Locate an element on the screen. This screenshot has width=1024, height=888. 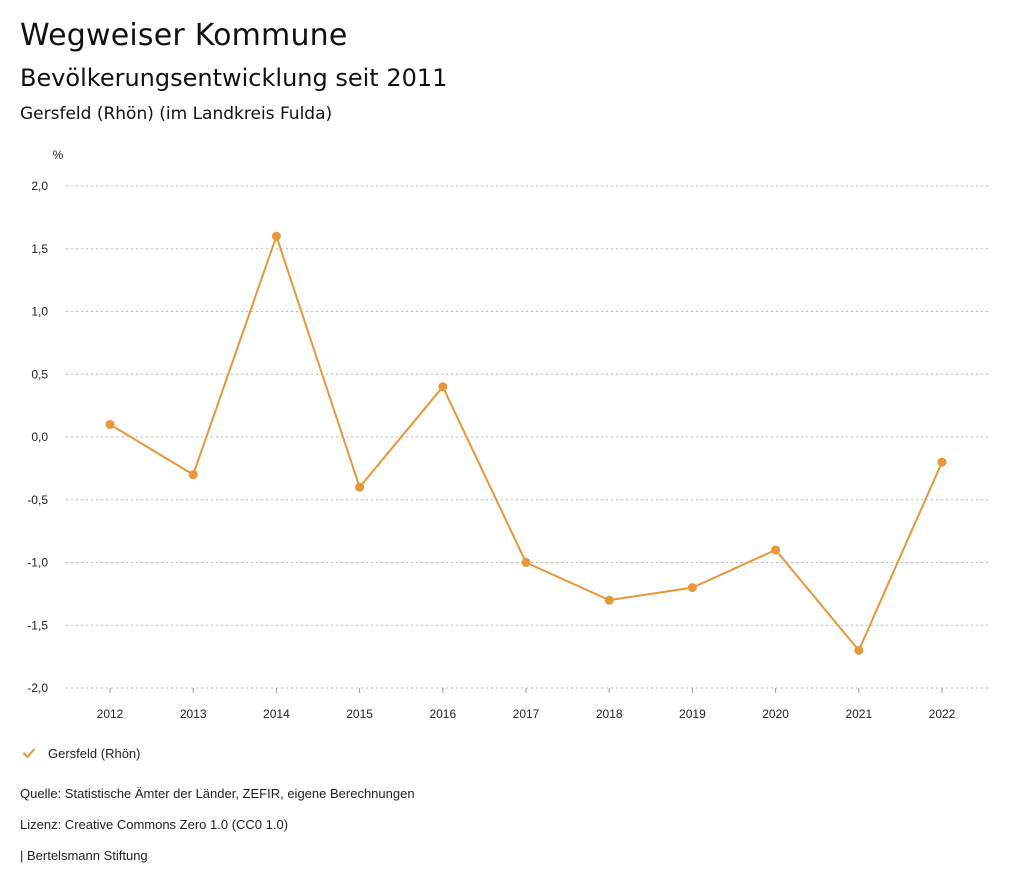
x-tick-label: 2013 is located at coordinates (193, 714).